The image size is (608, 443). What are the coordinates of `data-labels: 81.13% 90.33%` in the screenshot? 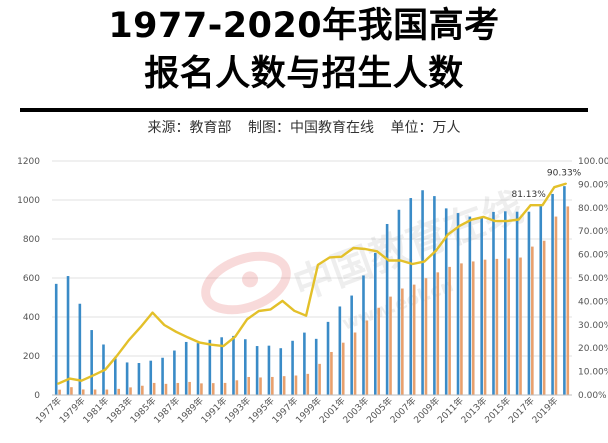 It's located at (546, 185).